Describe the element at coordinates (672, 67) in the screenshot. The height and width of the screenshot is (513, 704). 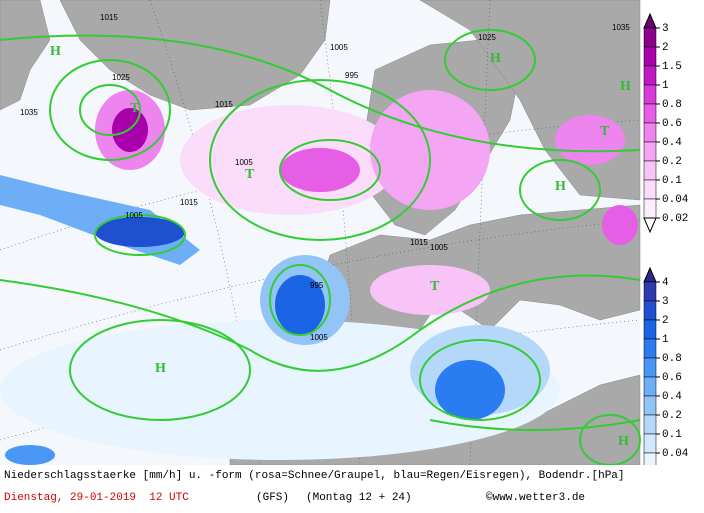
I see `legend-label: 1.5` at that location.